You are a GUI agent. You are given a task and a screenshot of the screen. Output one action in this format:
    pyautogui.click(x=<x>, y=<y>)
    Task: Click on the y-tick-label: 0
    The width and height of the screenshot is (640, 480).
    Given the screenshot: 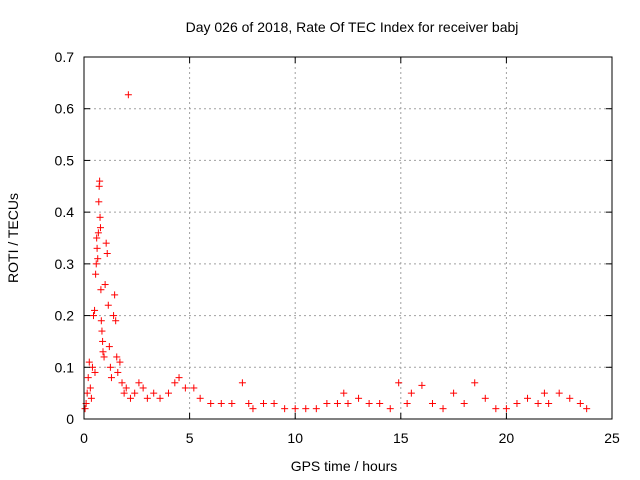 What is the action you would take?
    pyautogui.click(x=70, y=419)
    